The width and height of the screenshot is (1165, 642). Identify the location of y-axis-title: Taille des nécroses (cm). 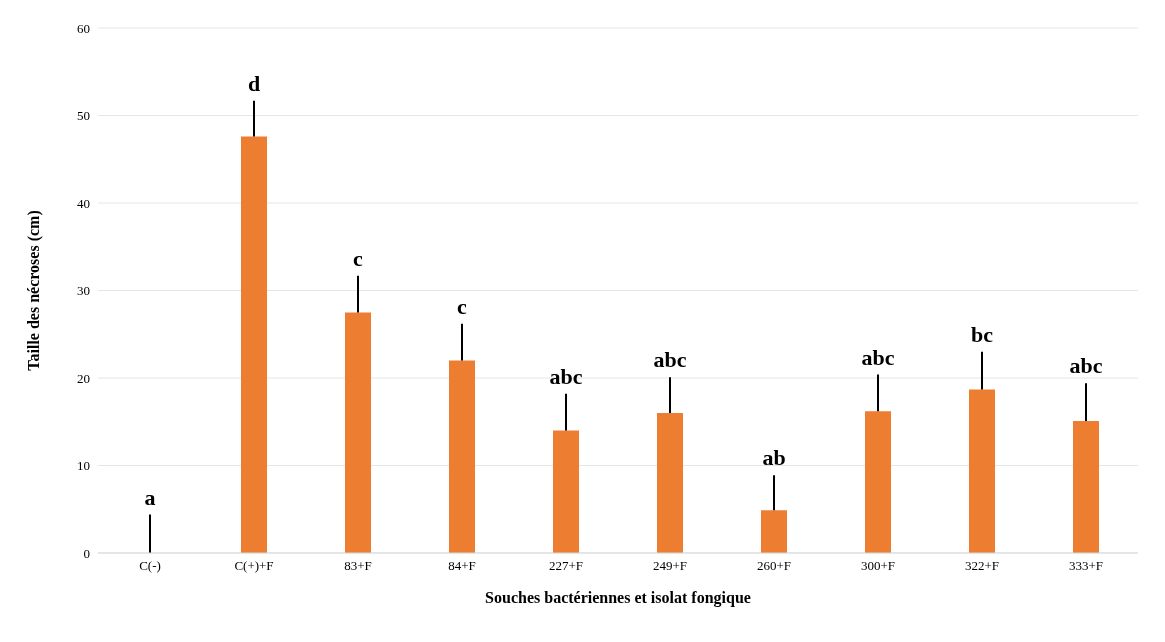
(33, 290).